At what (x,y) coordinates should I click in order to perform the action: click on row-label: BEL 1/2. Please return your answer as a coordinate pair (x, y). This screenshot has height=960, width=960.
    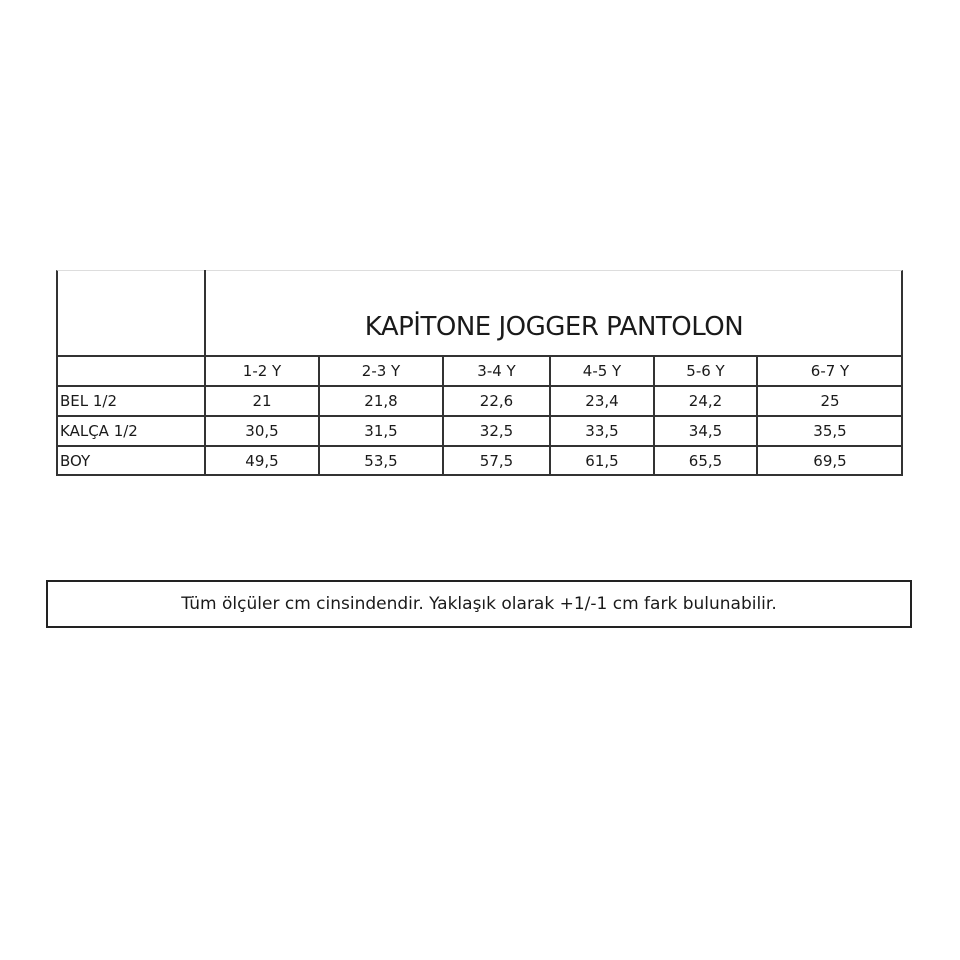
    Looking at the image, I should click on (89, 401).